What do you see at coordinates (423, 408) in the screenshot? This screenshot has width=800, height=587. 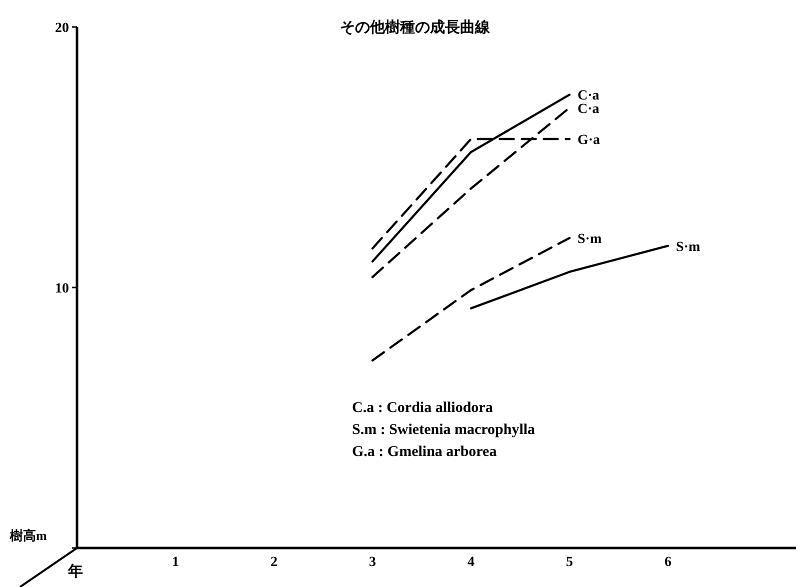 I see `annotation: C.a : Cordia alliodora` at bounding box center [423, 408].